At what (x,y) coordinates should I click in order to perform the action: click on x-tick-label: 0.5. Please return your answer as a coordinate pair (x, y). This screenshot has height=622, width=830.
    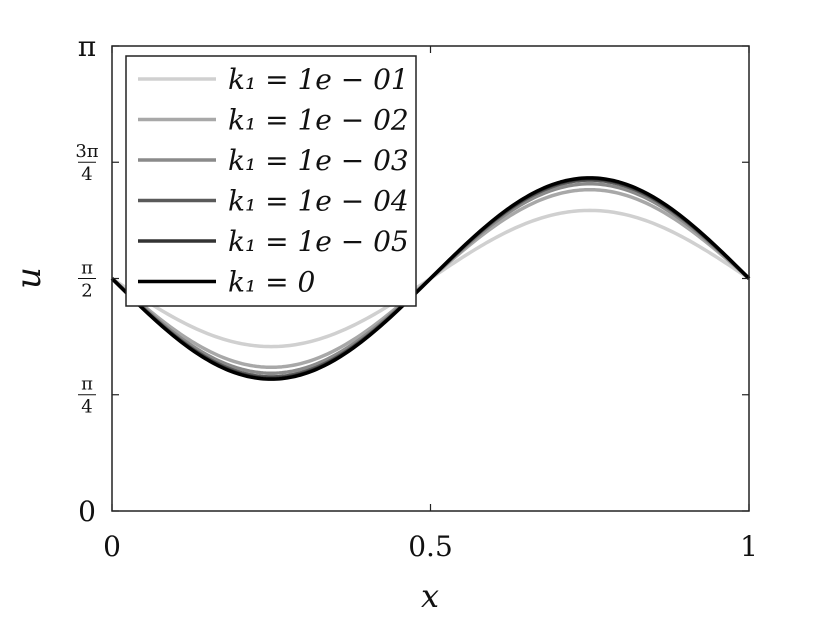
    Looking at the image, I should click on (430, 546).